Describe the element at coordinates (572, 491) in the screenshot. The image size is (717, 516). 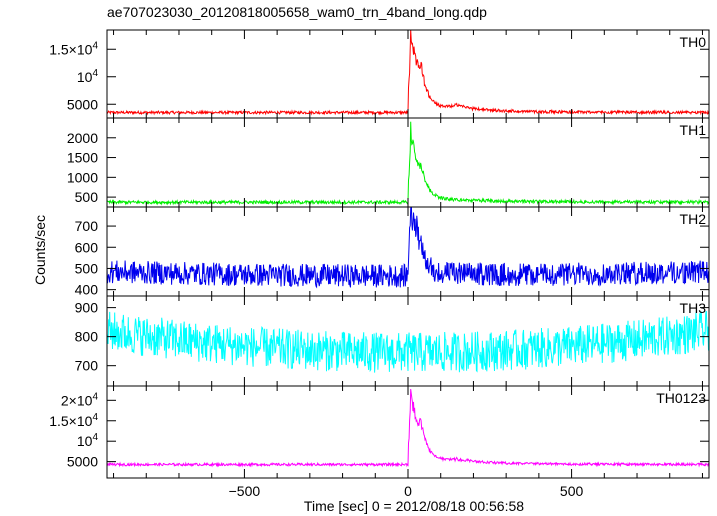
I see `x-tick-label: 500` at that location.